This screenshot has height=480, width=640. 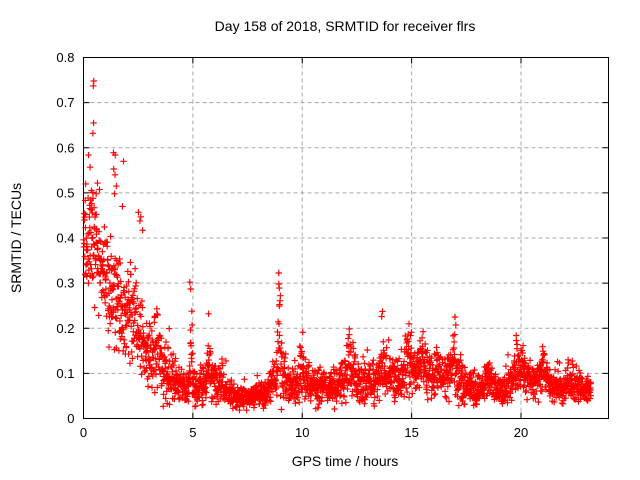 What do you see at coordinates (411, 432) in the screenshot?
I see `x-tick-label: 15` at bounding box center [411, 432].